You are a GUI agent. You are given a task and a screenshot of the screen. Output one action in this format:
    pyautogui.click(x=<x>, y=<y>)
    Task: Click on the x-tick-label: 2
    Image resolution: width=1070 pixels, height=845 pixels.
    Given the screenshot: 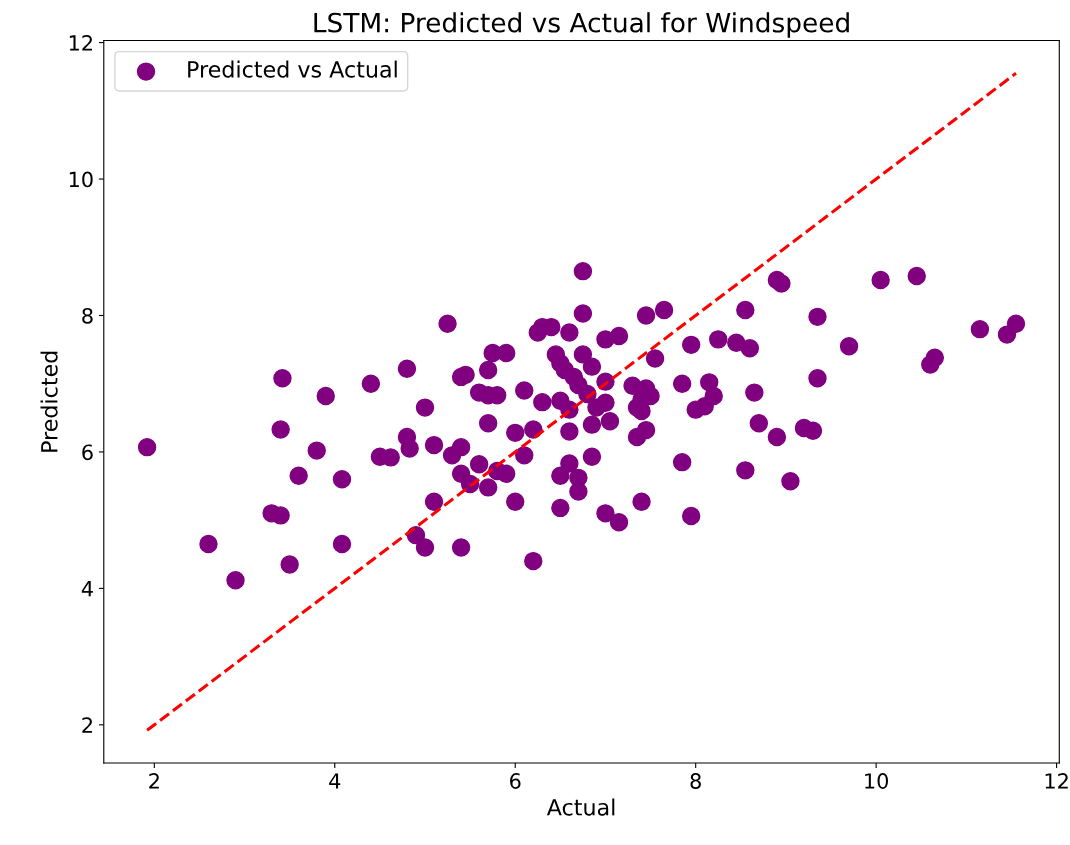 What is the action you would take?
    pyautogui.click(x=154, y=781)
    